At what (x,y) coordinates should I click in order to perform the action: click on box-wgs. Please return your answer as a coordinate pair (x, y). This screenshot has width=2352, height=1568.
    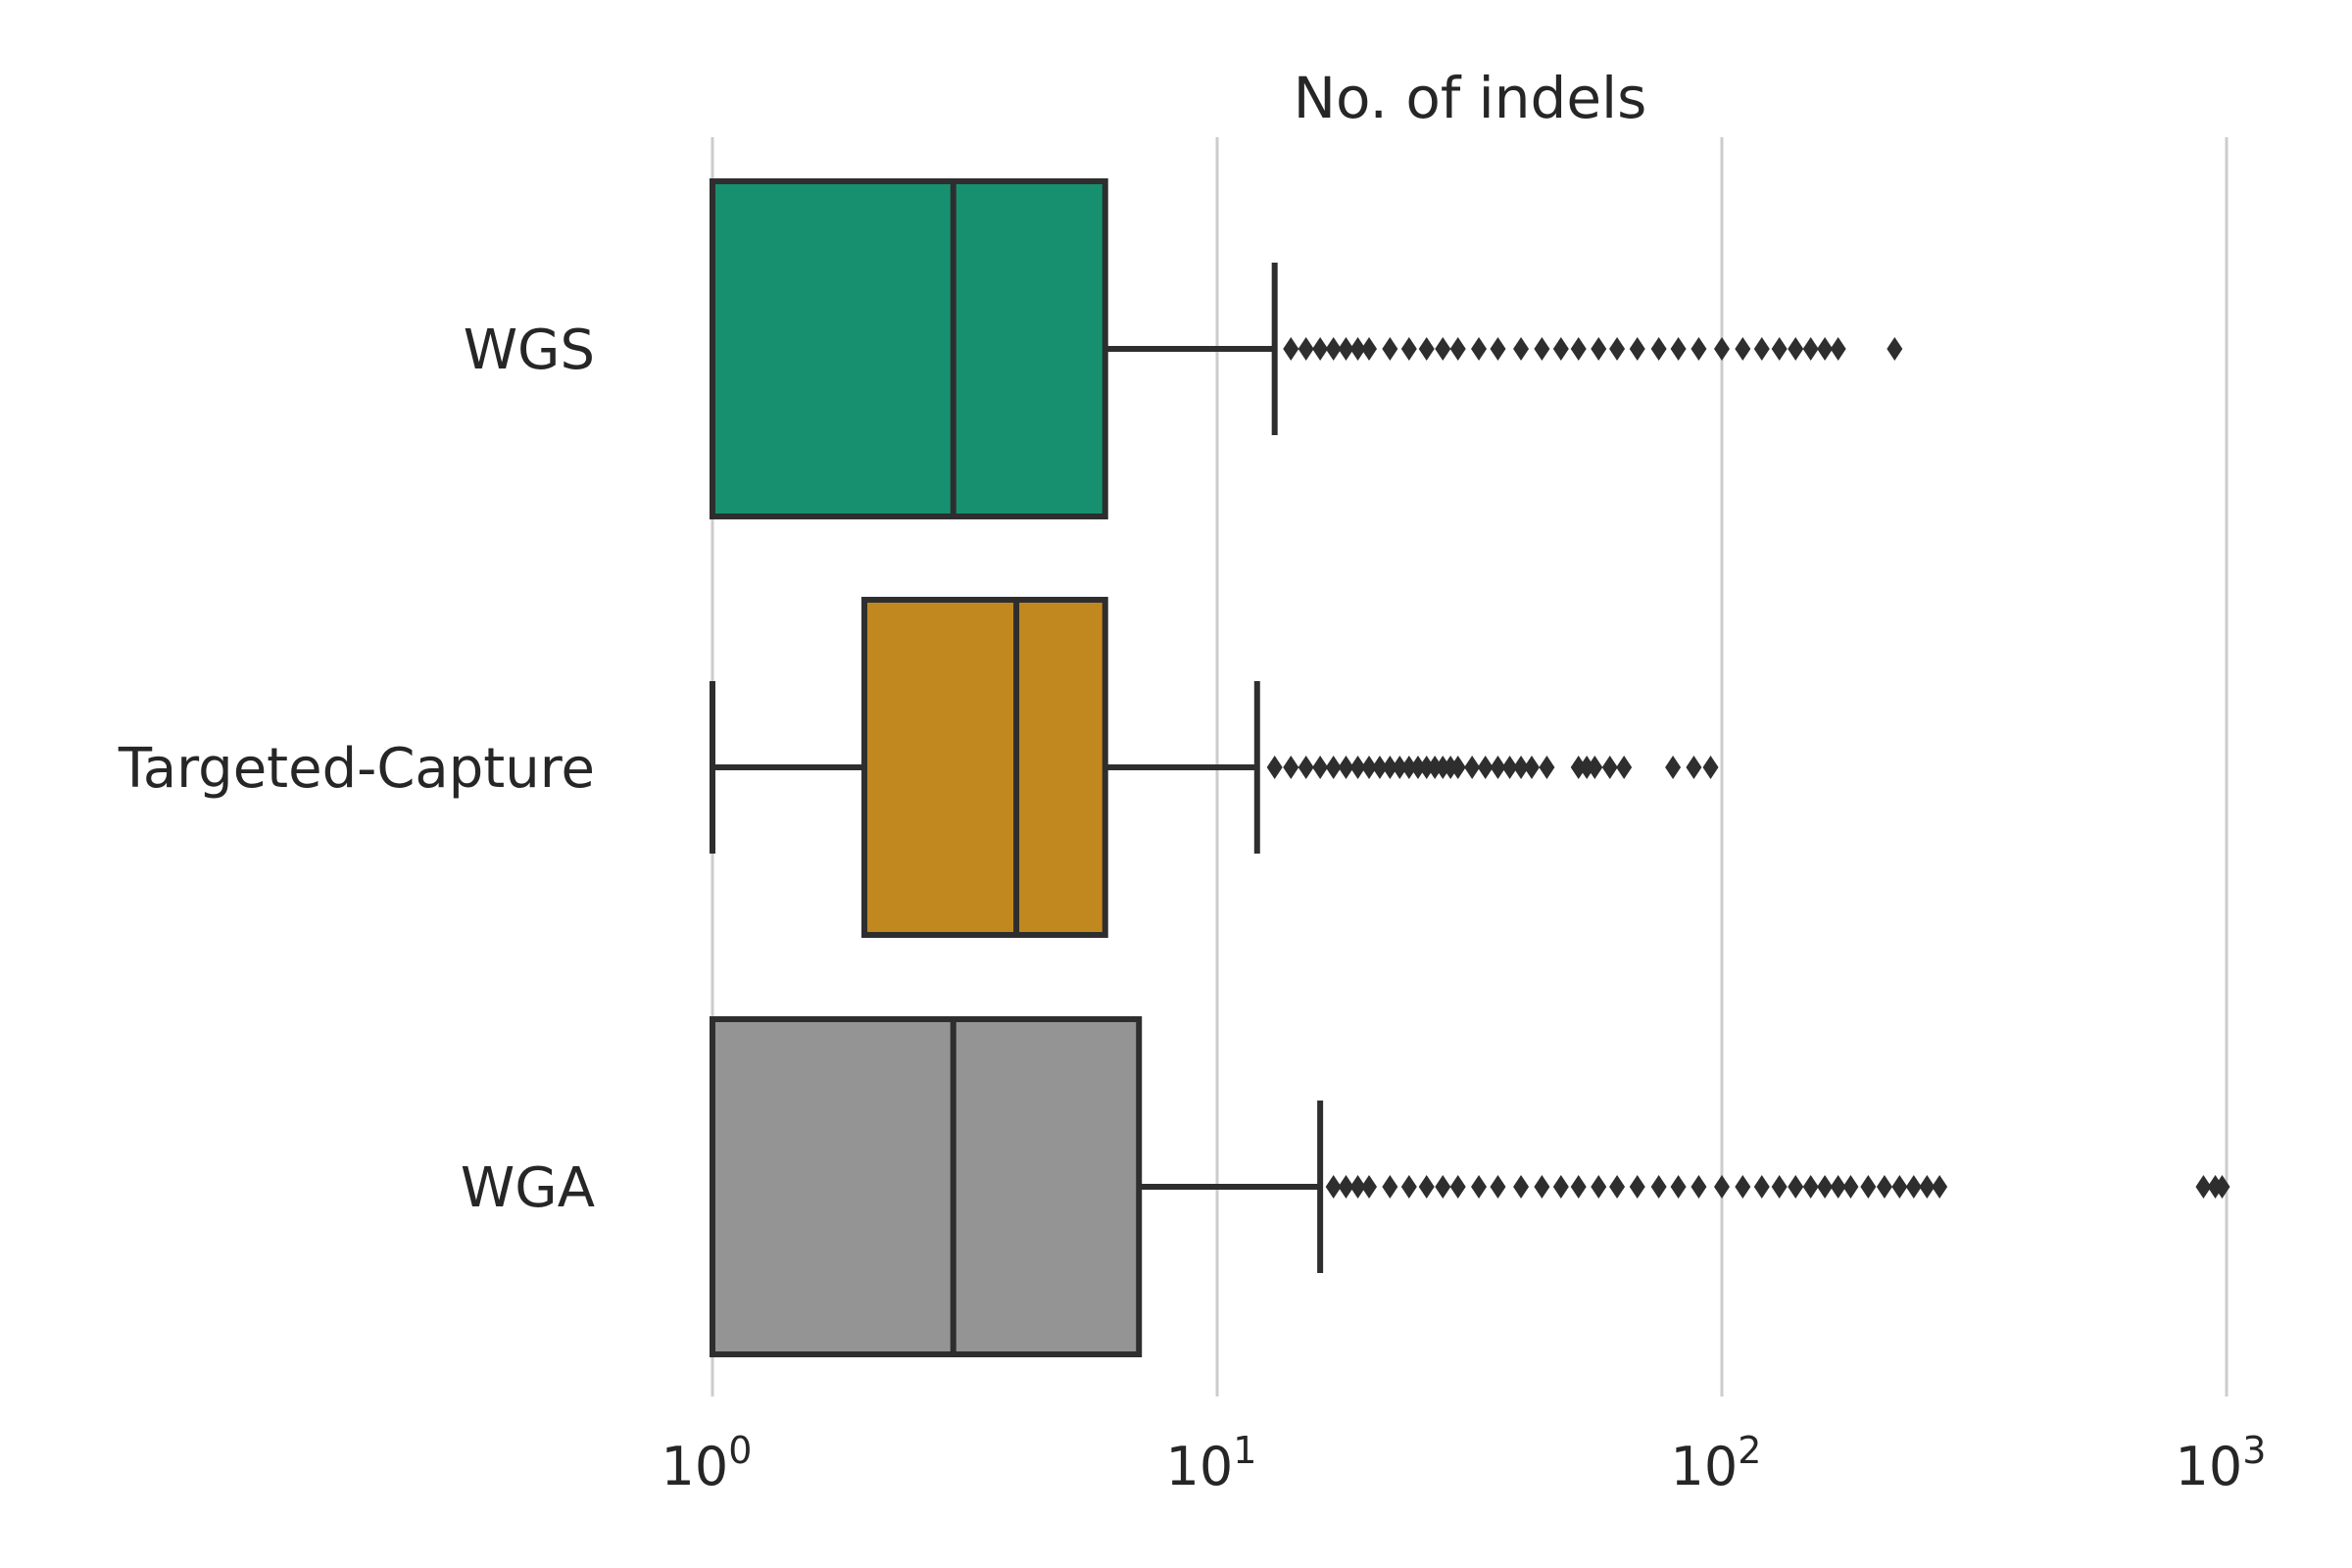
    Looking at the image, I should click on (1306, 348).